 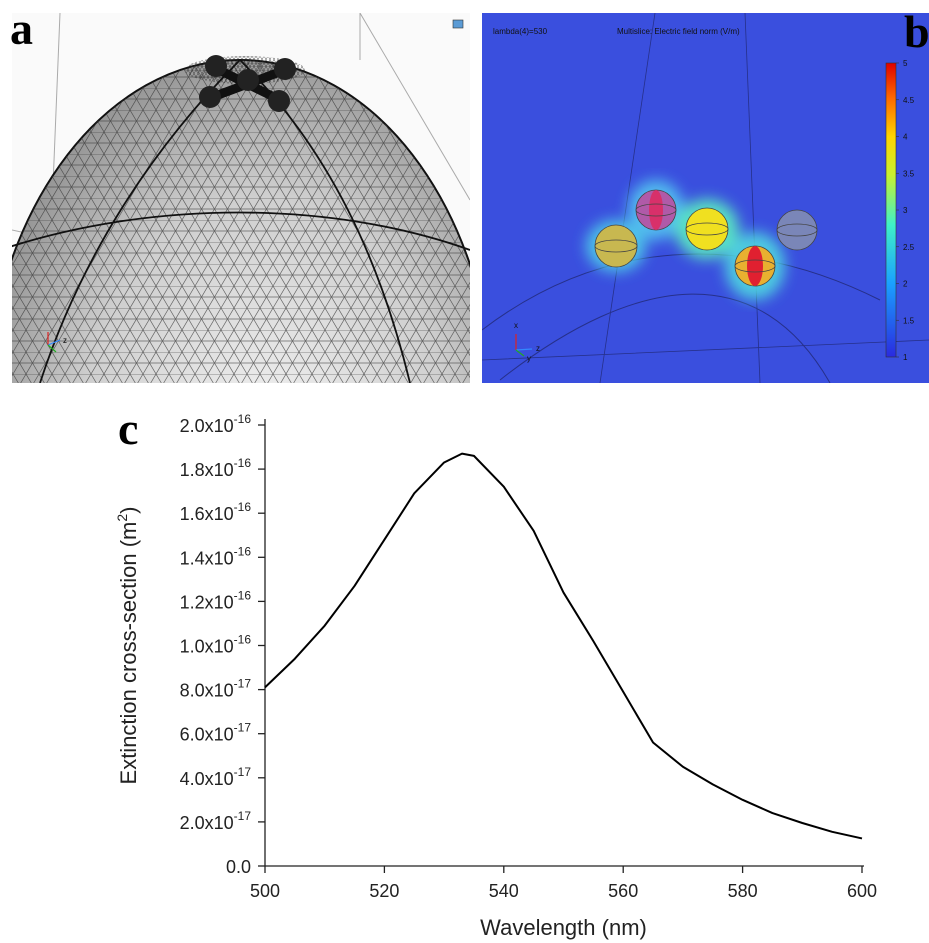 What do you see at coordinates (743, 891) in the screenshot?
I see `x-tick-label: 580` at bounding box center [743, 891].